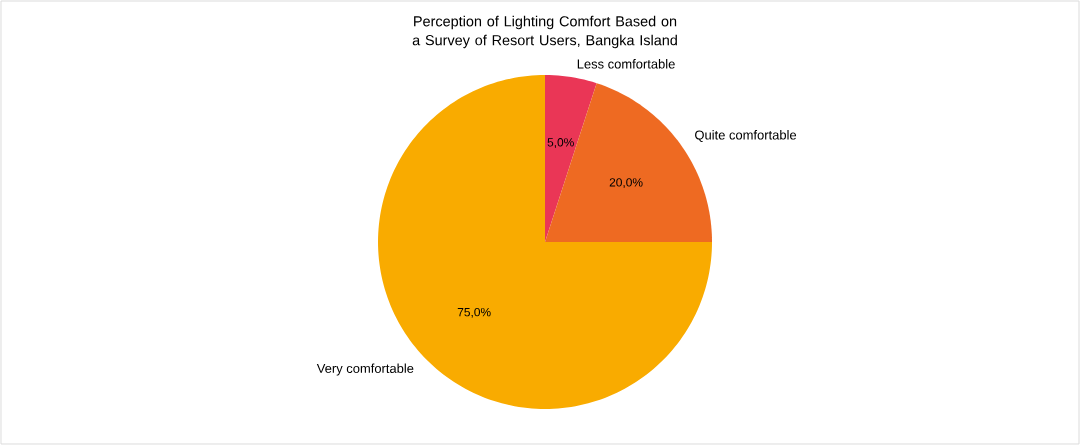  Describe the element at coordinates (365, 369) in the screenshot. I see `slice-label: Very comfortable` at that location.